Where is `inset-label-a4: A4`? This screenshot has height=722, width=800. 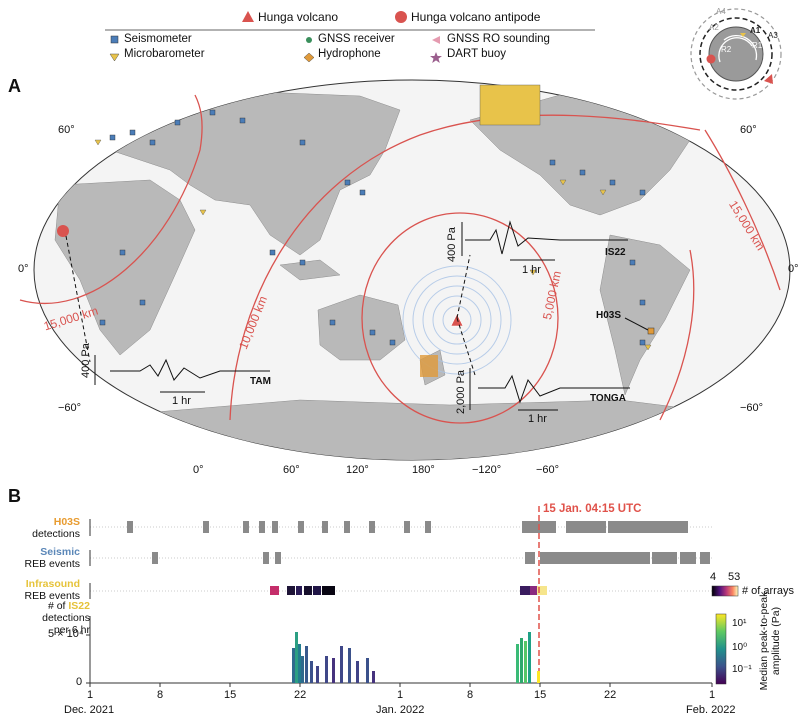
inset-label-a4: A4 is located at coordinates (721, 11).